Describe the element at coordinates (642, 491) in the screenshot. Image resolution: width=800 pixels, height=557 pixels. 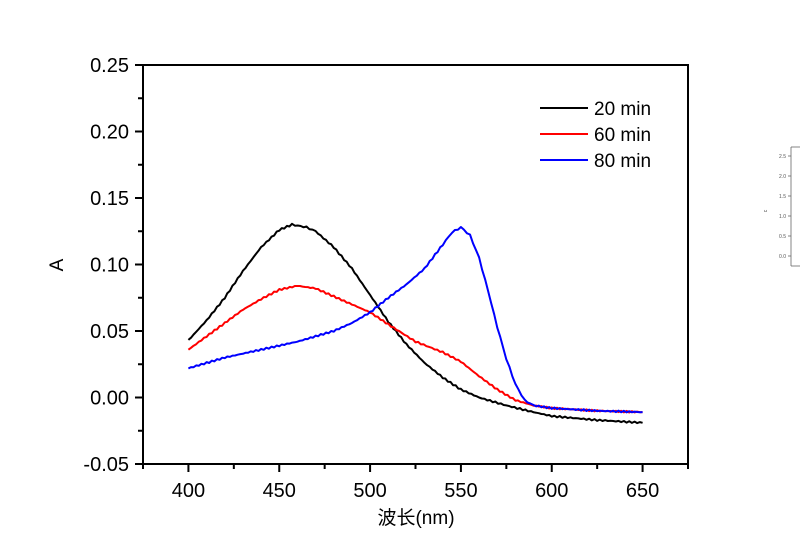
I see `x-tick-label: 650` at that location.